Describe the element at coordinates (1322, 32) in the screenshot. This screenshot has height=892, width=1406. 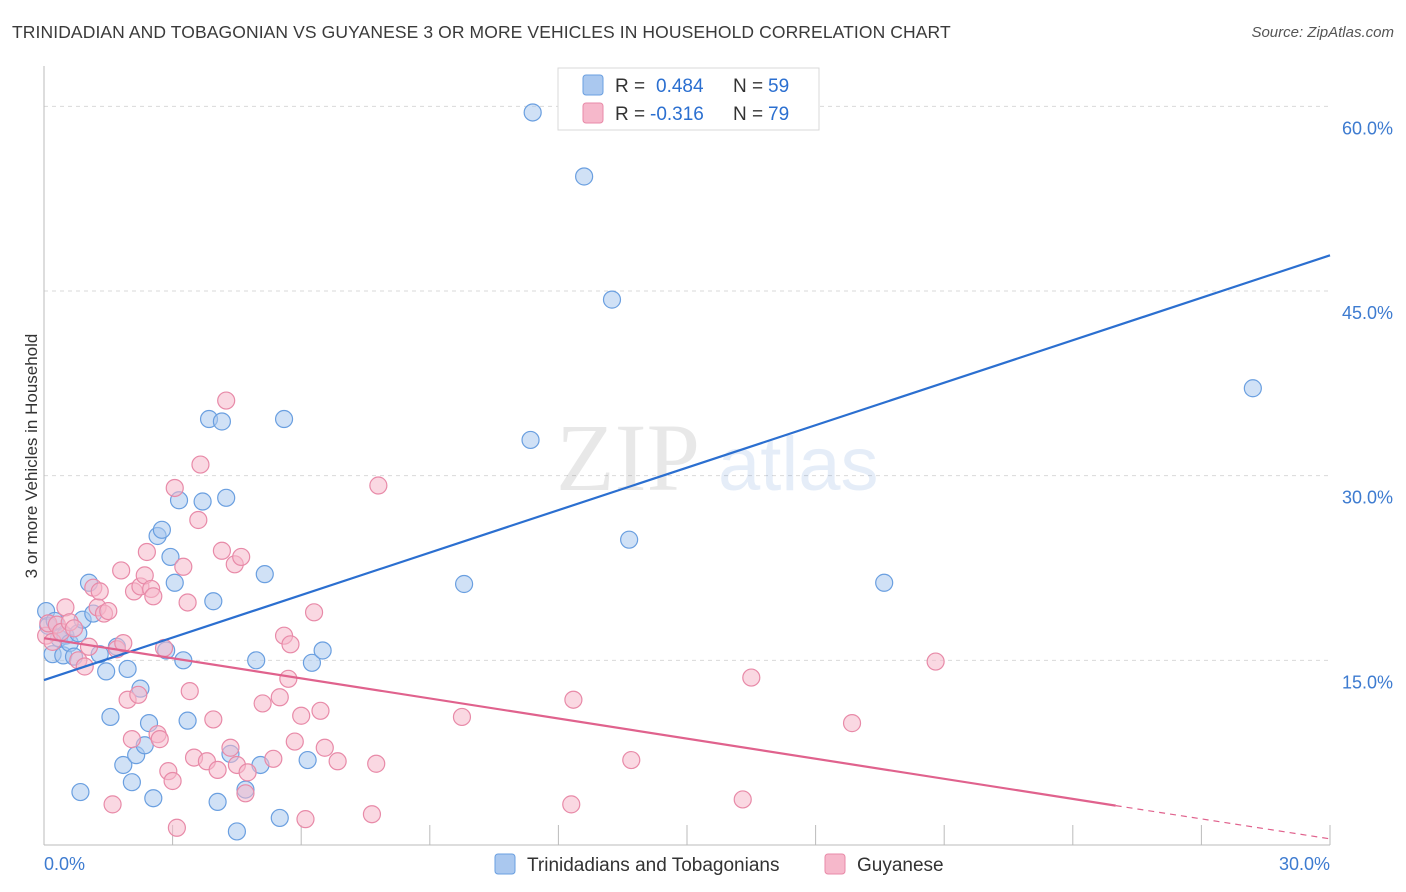
I see `source-label: Source: ZipAtlas.com` at that location.